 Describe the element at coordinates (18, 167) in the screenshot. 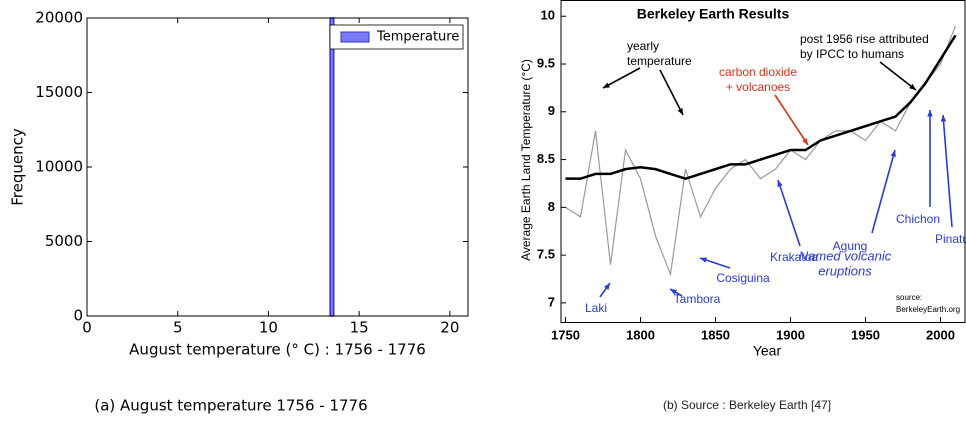

I see `y-axis-label: Frequency` at that location.